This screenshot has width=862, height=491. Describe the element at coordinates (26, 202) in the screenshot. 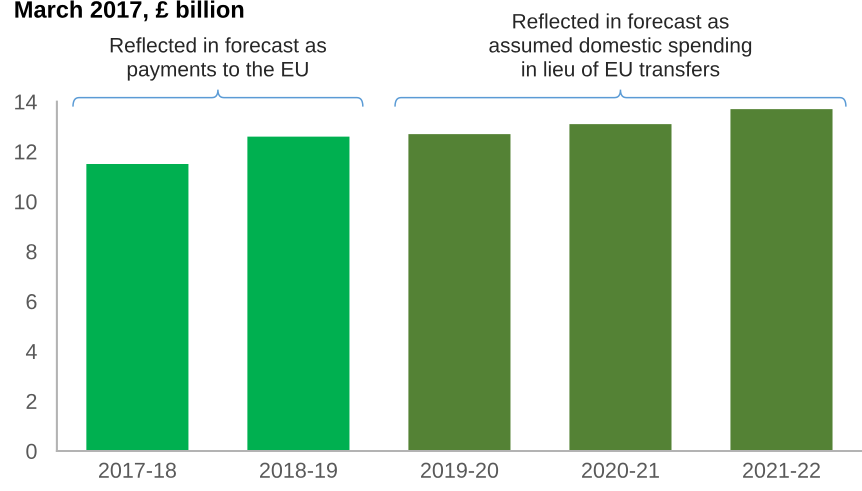

I see `y-tick-label: 10` at that location.